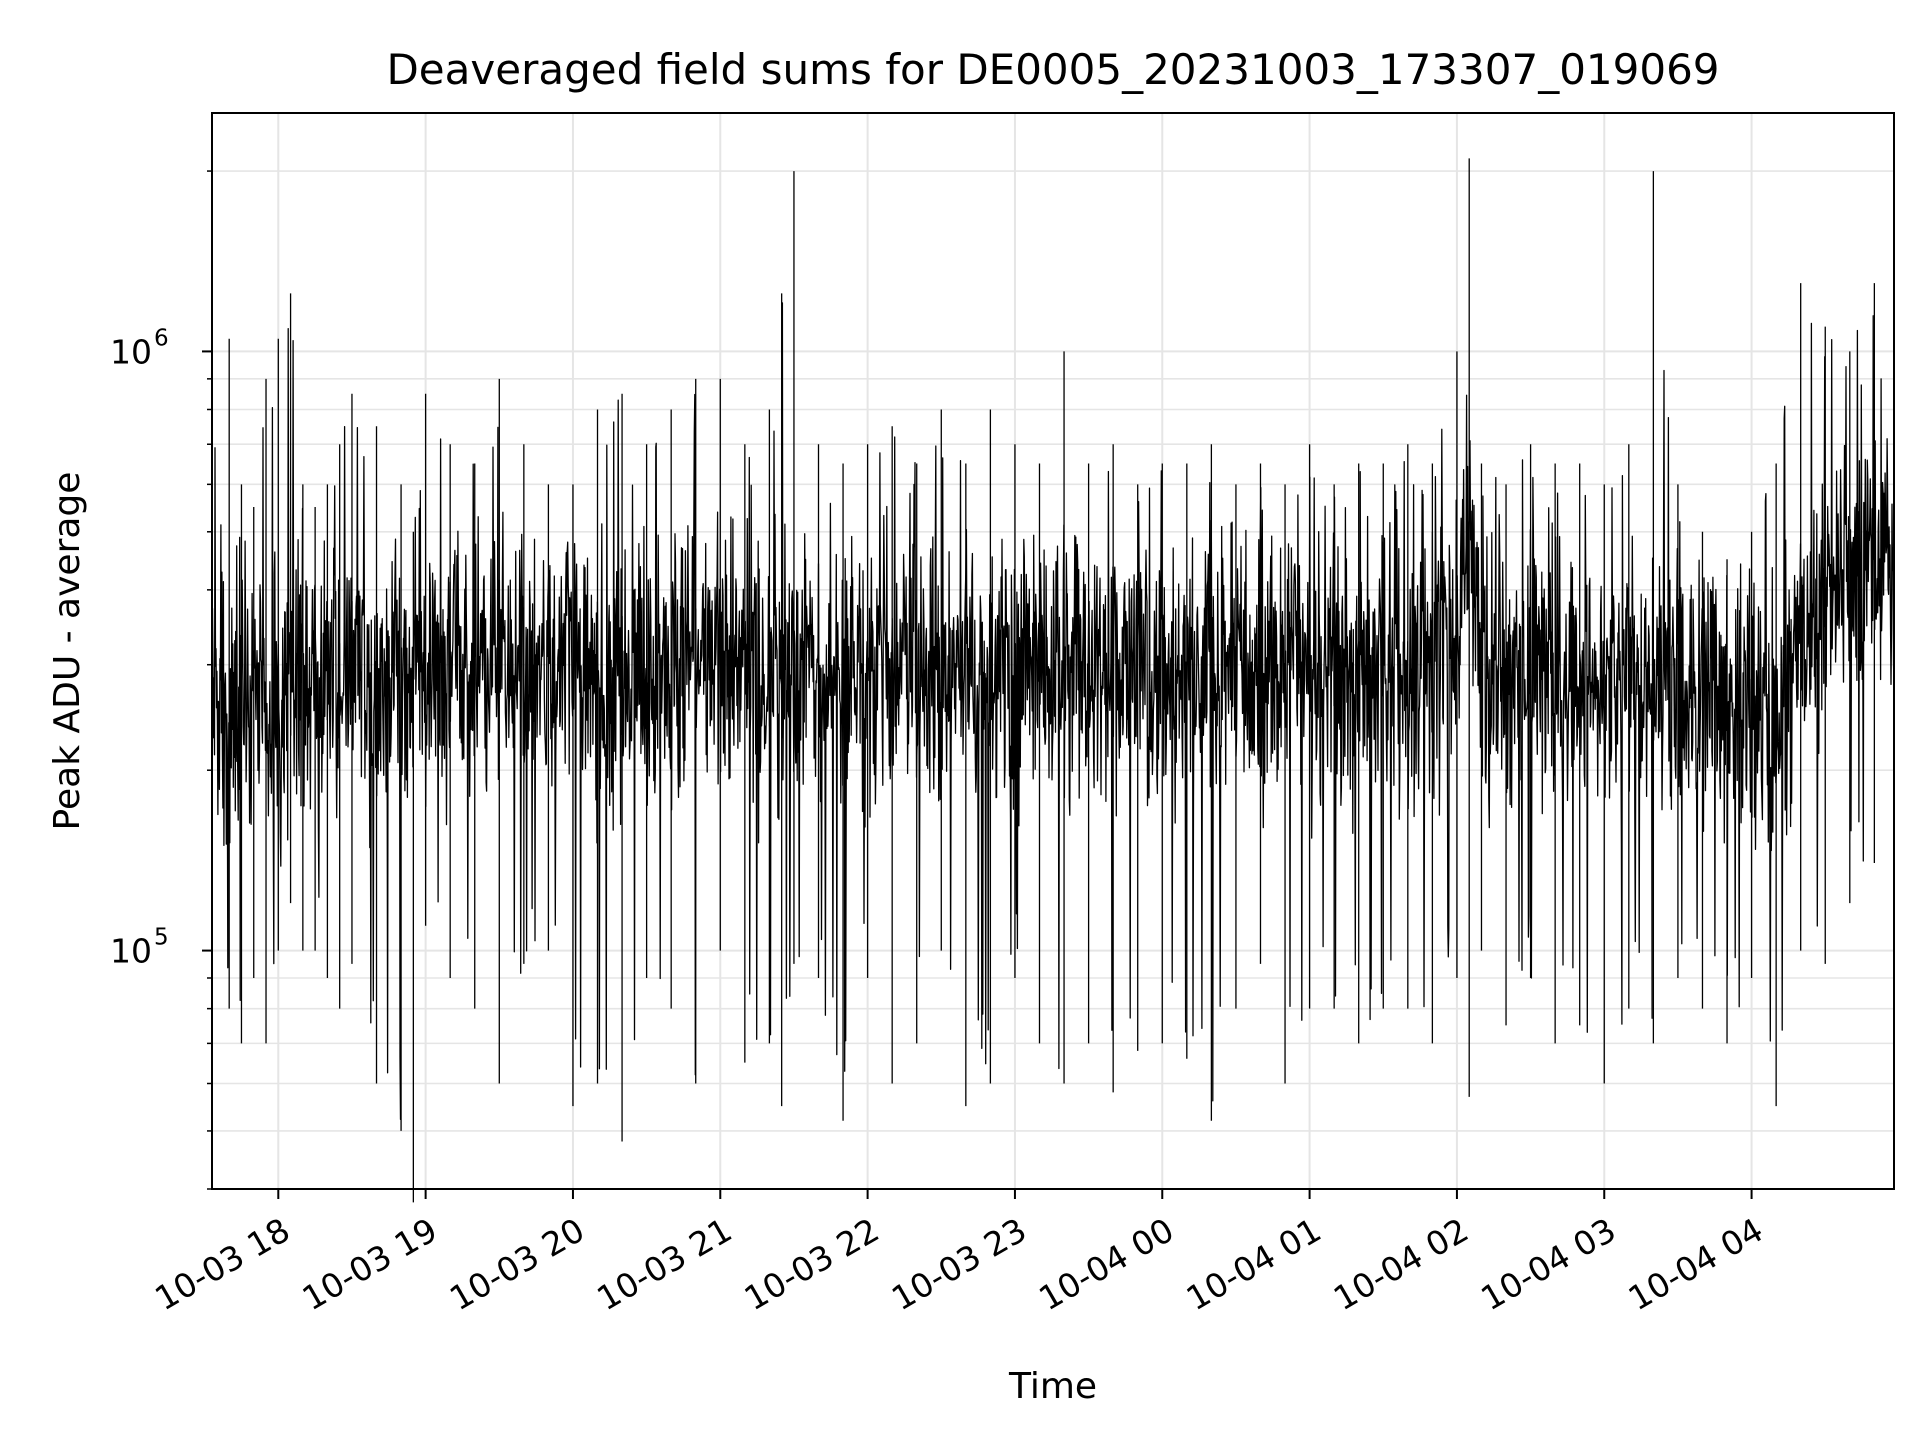  What do you see at coordinates (1052, 1386) in the screenshot?
I see `x-axis-label: Time` at bounding box center [1052, 1386].